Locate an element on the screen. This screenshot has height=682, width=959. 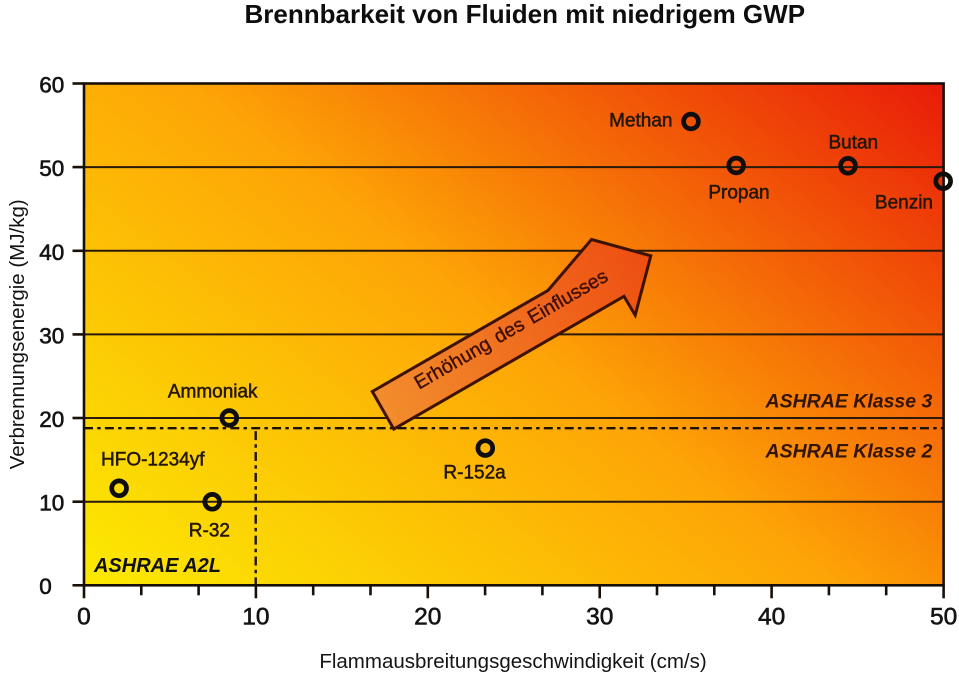
svg-text: ASHRAE A2L is located at coordinates (157, 566).